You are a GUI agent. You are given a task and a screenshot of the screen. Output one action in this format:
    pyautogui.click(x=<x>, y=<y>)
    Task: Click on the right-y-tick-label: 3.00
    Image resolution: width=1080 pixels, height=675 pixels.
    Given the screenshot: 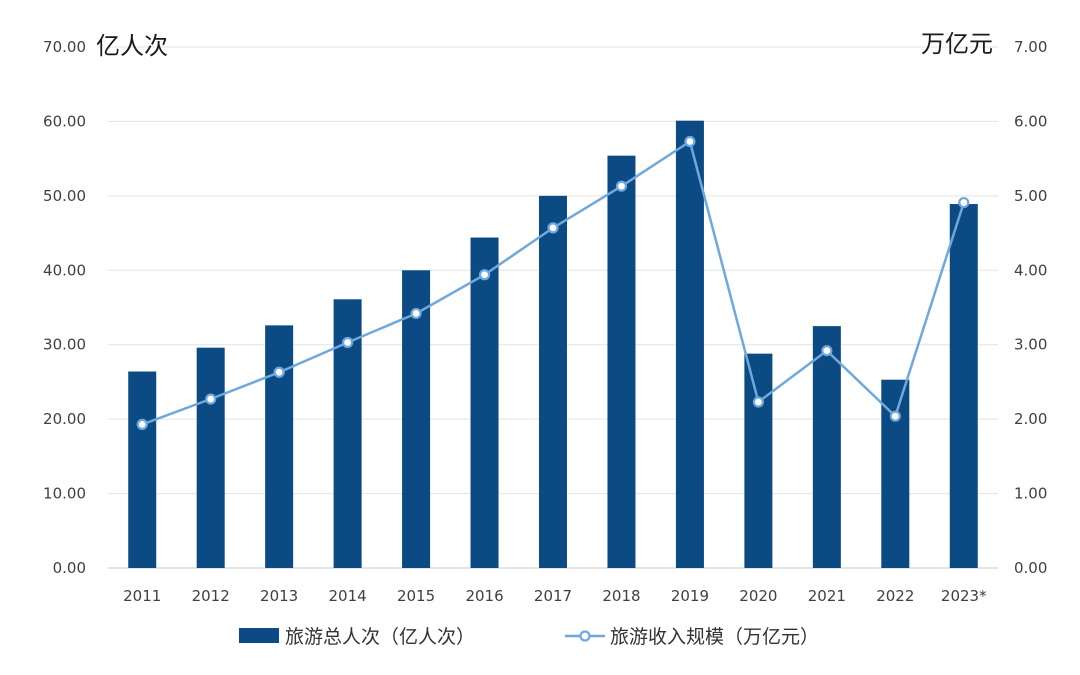 What is the action you would take?
    pyautogui.click(x=1030, y=345)
    